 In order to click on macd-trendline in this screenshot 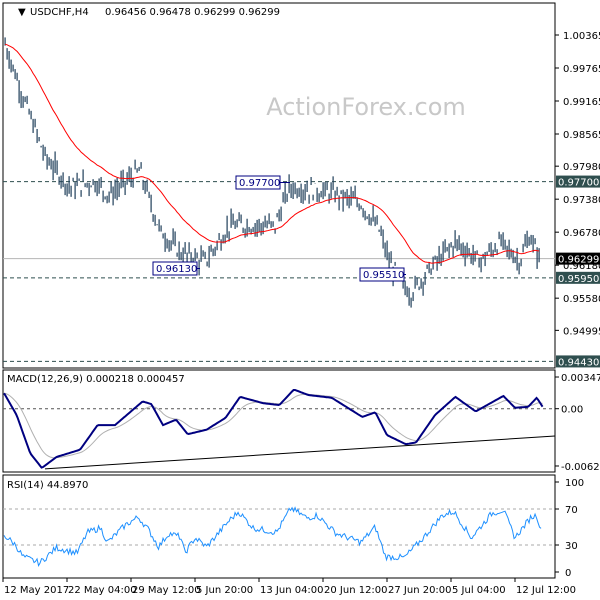, I will do `click(300, 452)`.